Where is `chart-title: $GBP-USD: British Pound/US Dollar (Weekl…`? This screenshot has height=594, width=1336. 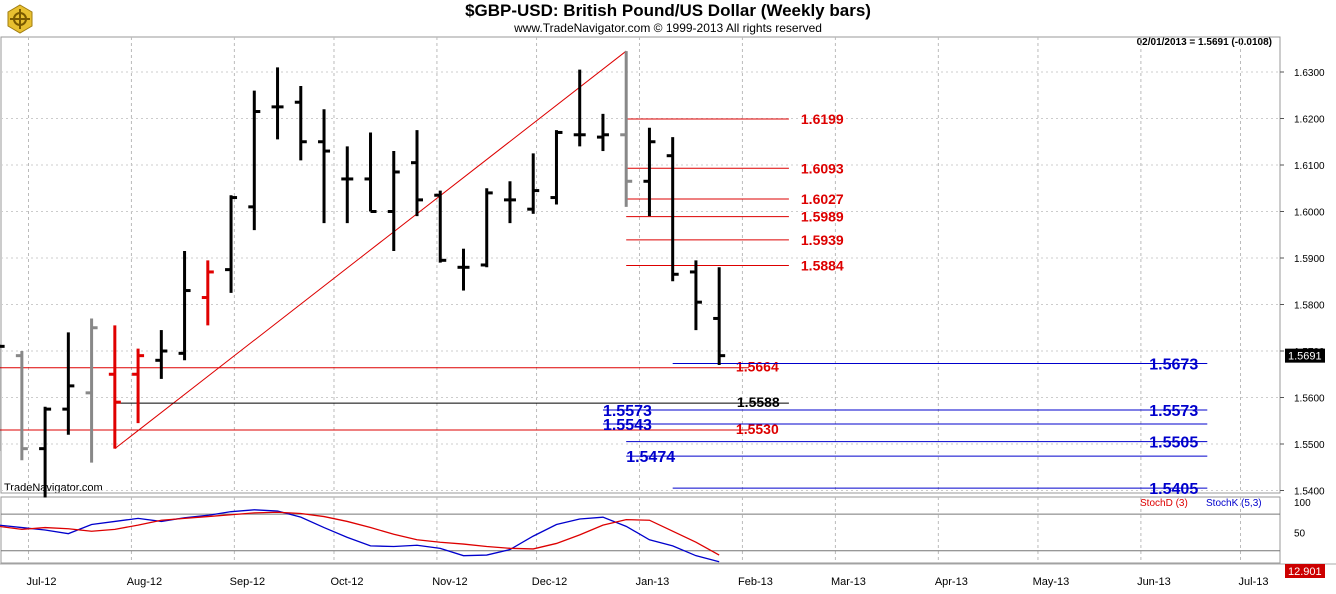 chart-title: $GBP-USD: British Pound/US Dollar (Weekl… is located at coordinates (668, 10).